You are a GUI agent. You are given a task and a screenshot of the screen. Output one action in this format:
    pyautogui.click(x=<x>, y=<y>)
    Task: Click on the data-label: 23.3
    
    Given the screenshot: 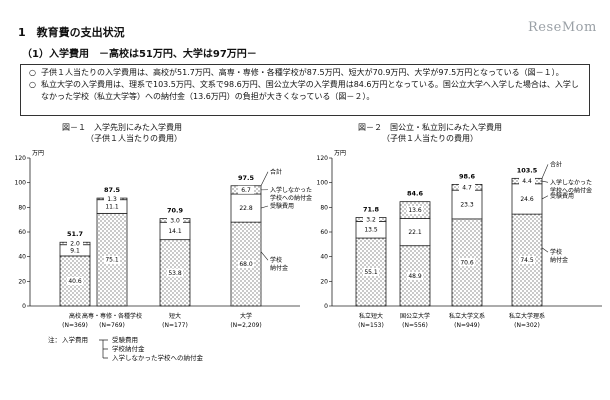 What is the action you would take?
    pyautogui.click(x=467, y=205)
    